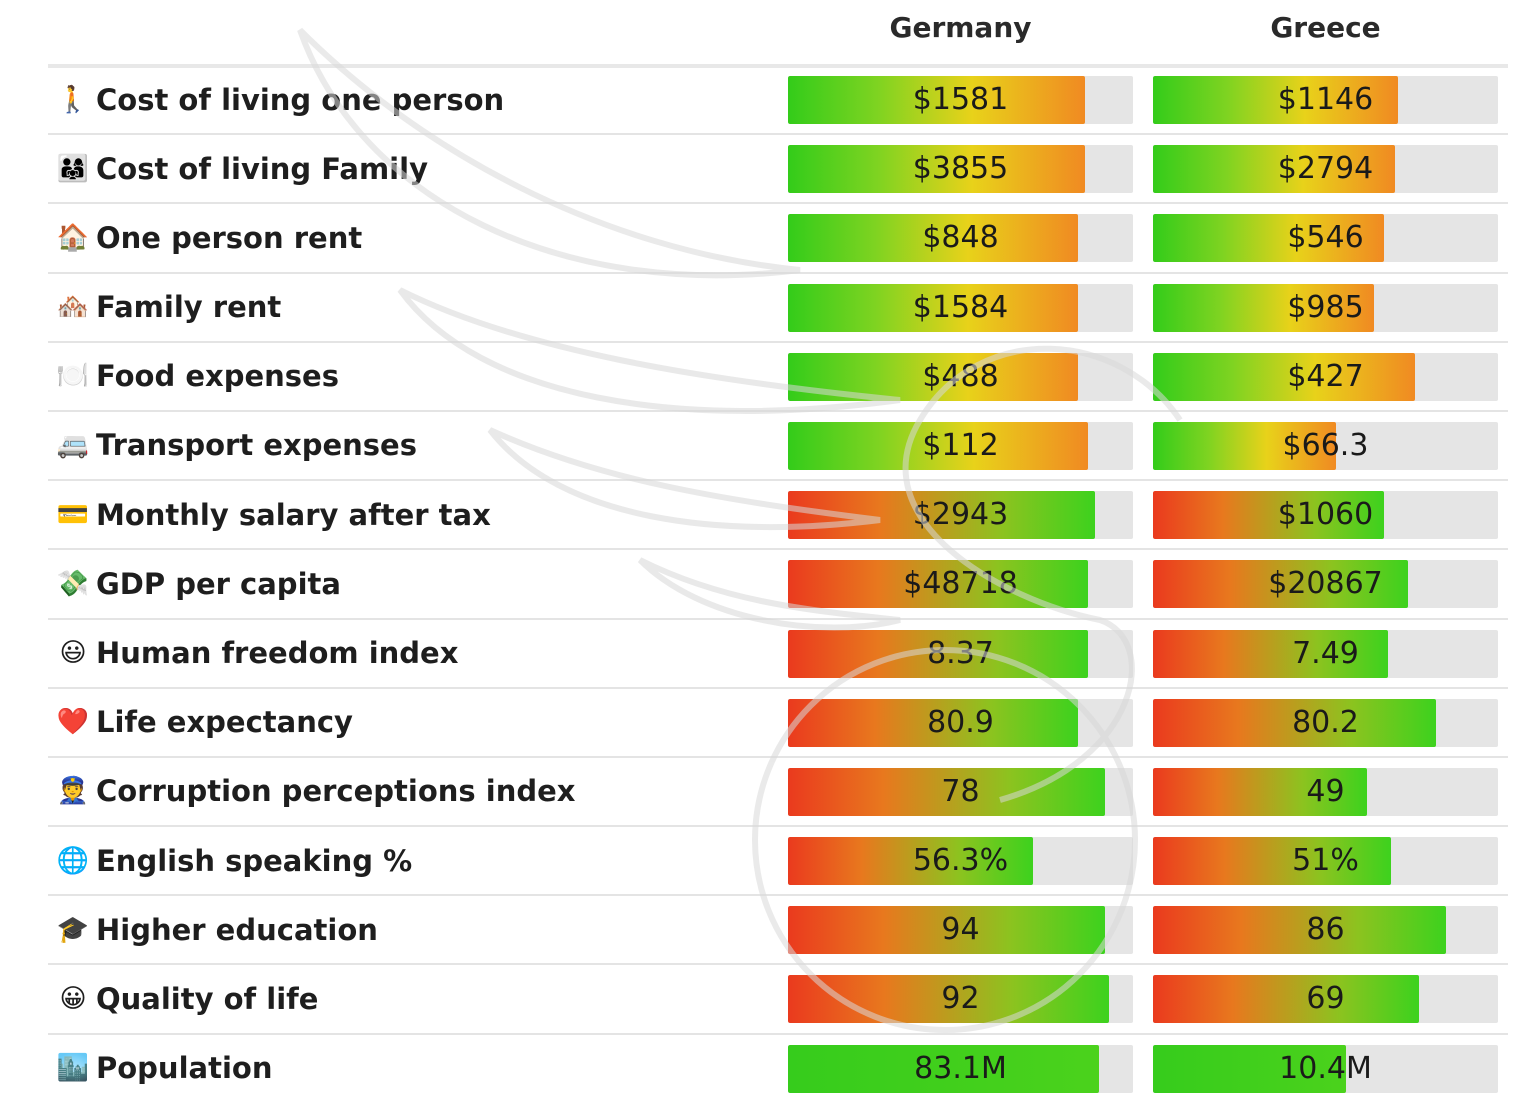  I want to click on germany-value: 56.3%, so click(960, 861).